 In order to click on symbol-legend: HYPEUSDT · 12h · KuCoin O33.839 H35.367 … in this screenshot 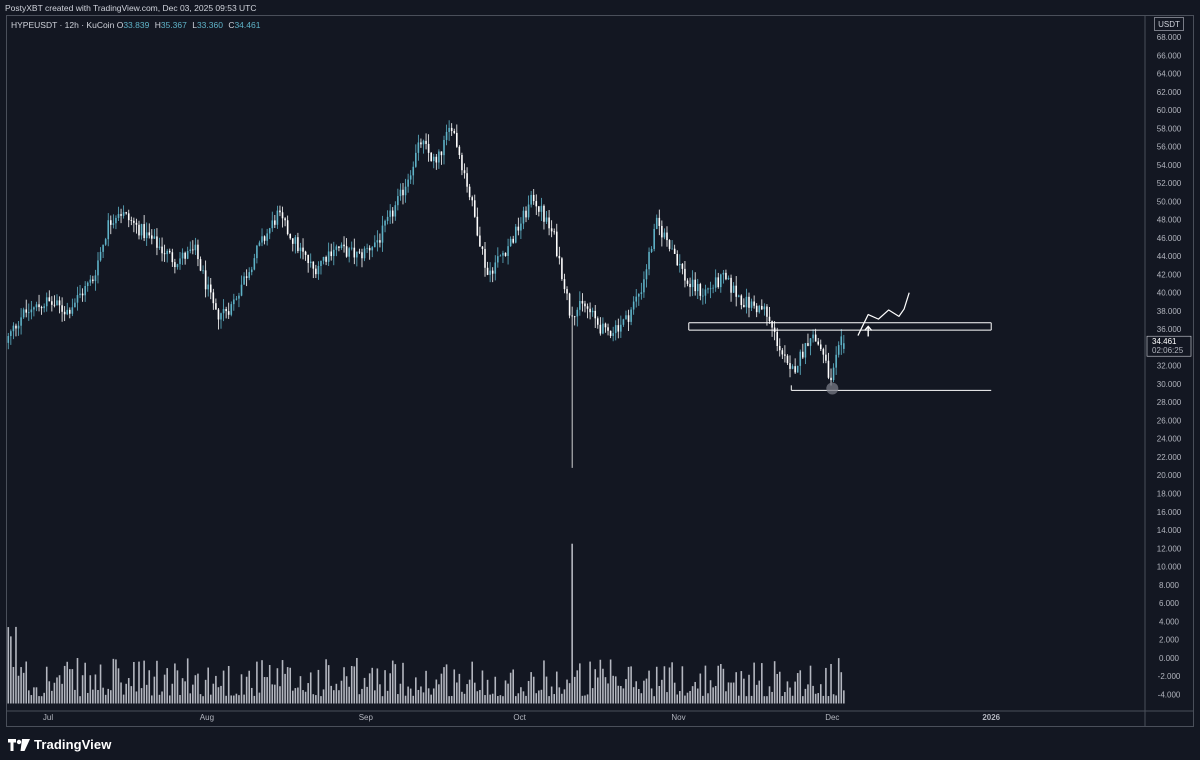, I will do `click(137, 25)`.